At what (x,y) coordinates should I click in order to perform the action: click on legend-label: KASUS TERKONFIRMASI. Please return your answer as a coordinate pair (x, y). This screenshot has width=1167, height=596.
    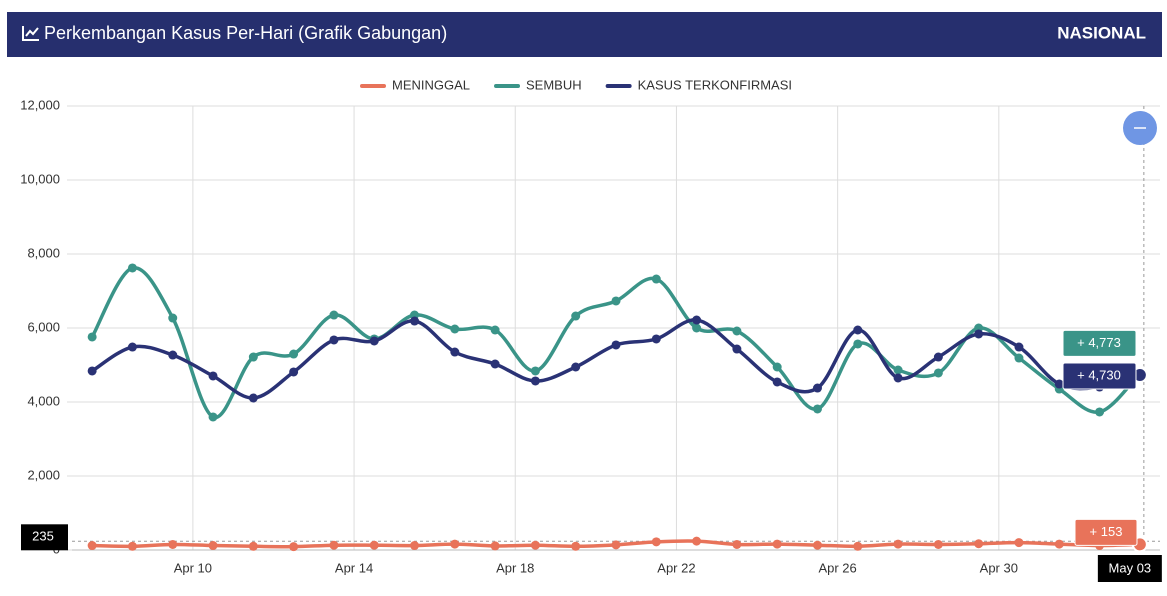
    Looking at the image, I should click on (715, 84).